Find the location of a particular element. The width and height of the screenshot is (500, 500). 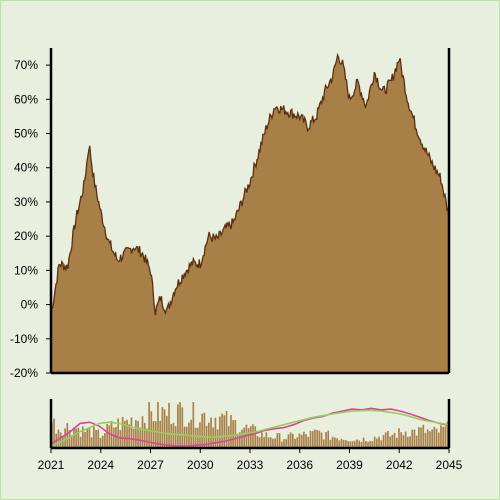

y-tick-label: -10% is located at coordinates (24, 339).